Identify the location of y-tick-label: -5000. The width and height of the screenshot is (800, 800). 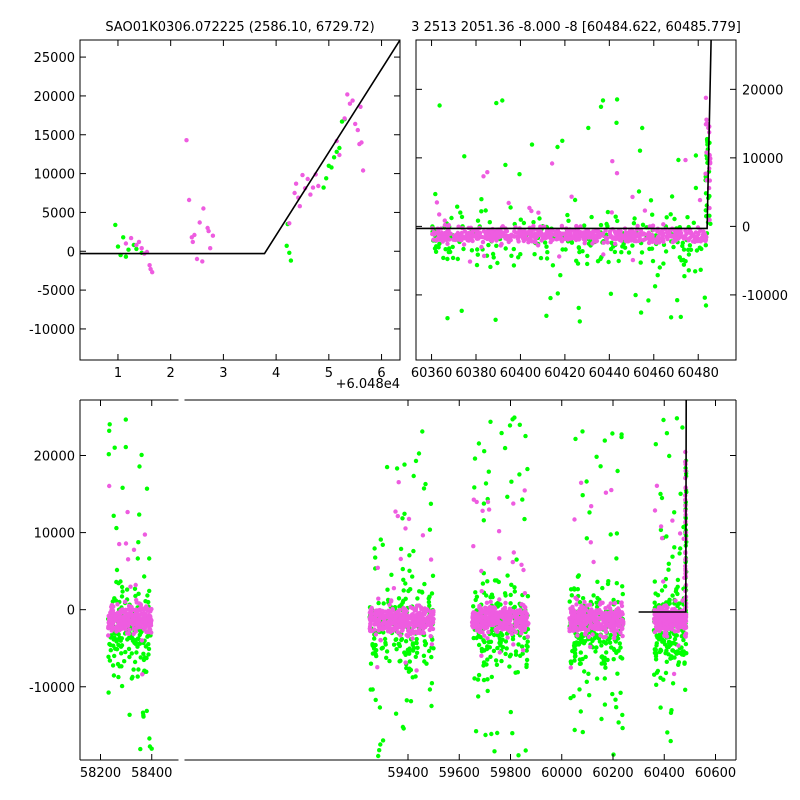
(56, 291).